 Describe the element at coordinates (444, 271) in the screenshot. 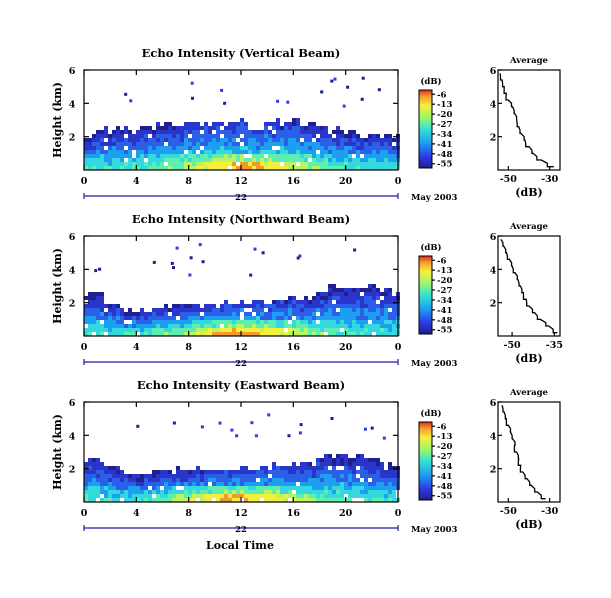

I see `colorbar-tick-label: -13` at that location.